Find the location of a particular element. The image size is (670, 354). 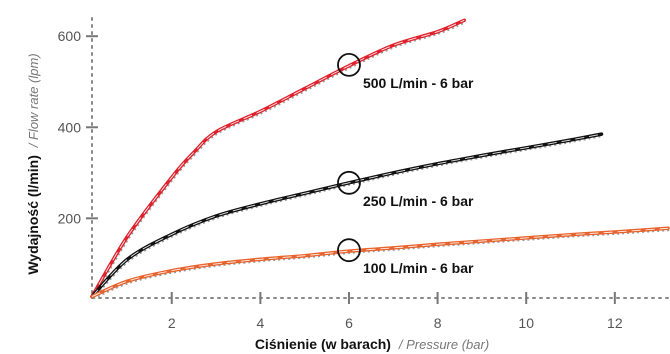

y-tick-label: 400 is located at coordinates (70, 127).